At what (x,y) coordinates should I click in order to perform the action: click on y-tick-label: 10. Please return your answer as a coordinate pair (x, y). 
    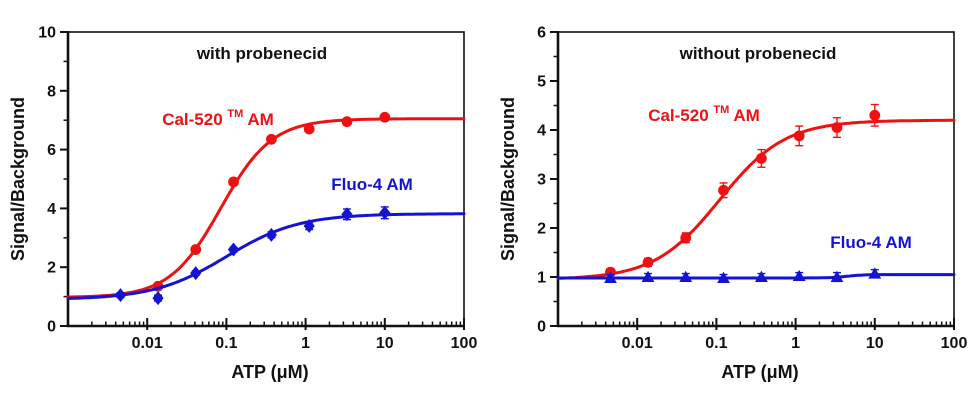
    Looking at the image, I should click on (47, 33).